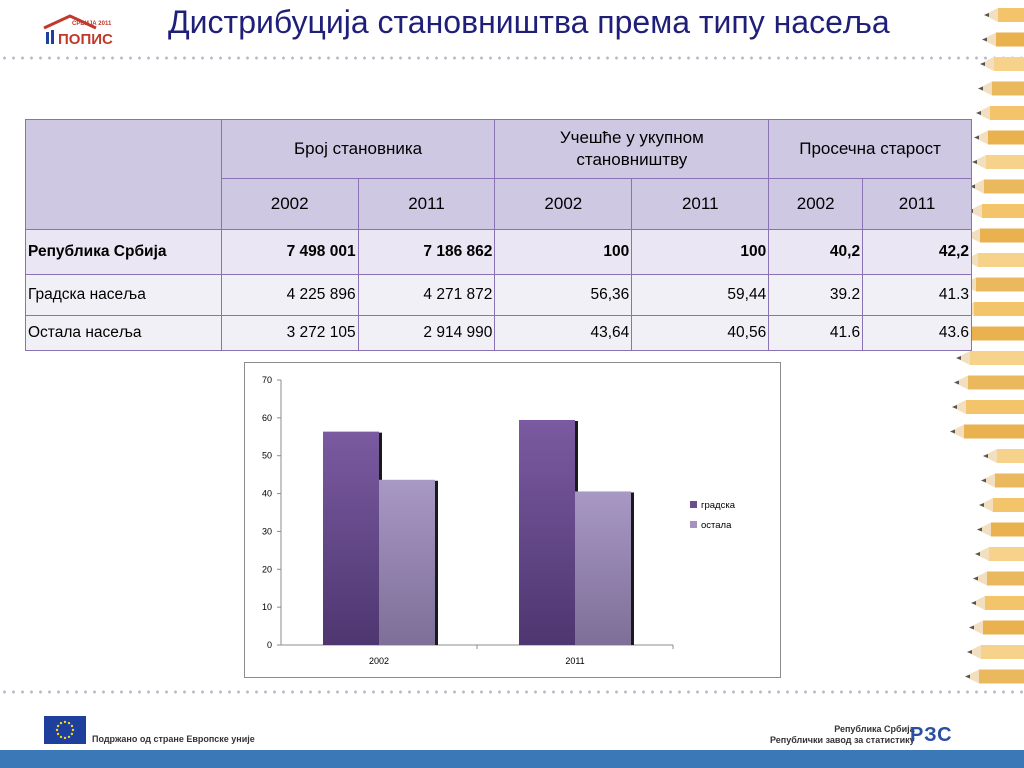 This screenshot has height=768, width=1024. I want to click on eu-support-text: Подржано од стране Европске уније, so click(173, 739).